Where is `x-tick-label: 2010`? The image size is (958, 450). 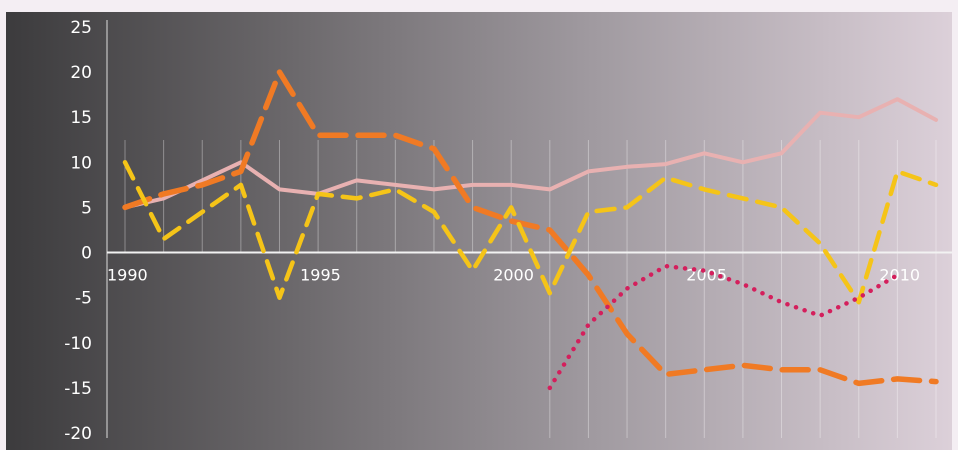 x-tick-label: 2010 is located at coordinates (899, 275).